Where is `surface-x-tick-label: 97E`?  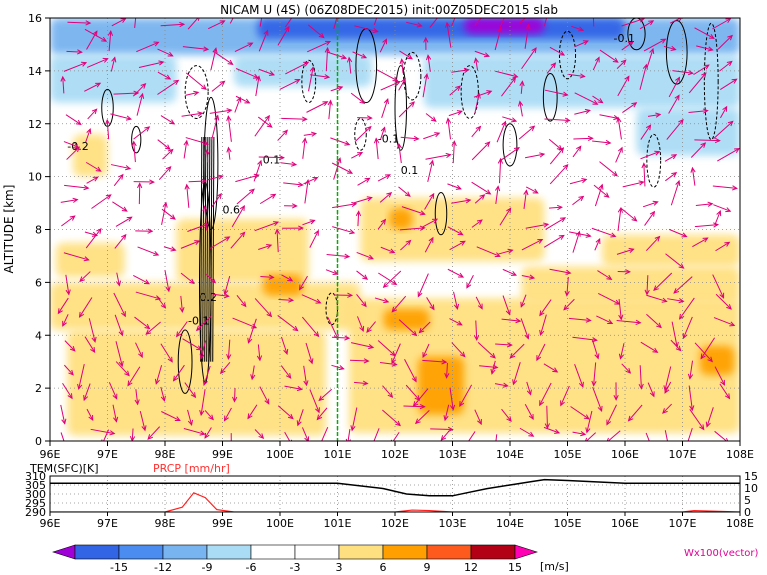
surface-x-tick-label: 97E is located at coordinates (107, 523).